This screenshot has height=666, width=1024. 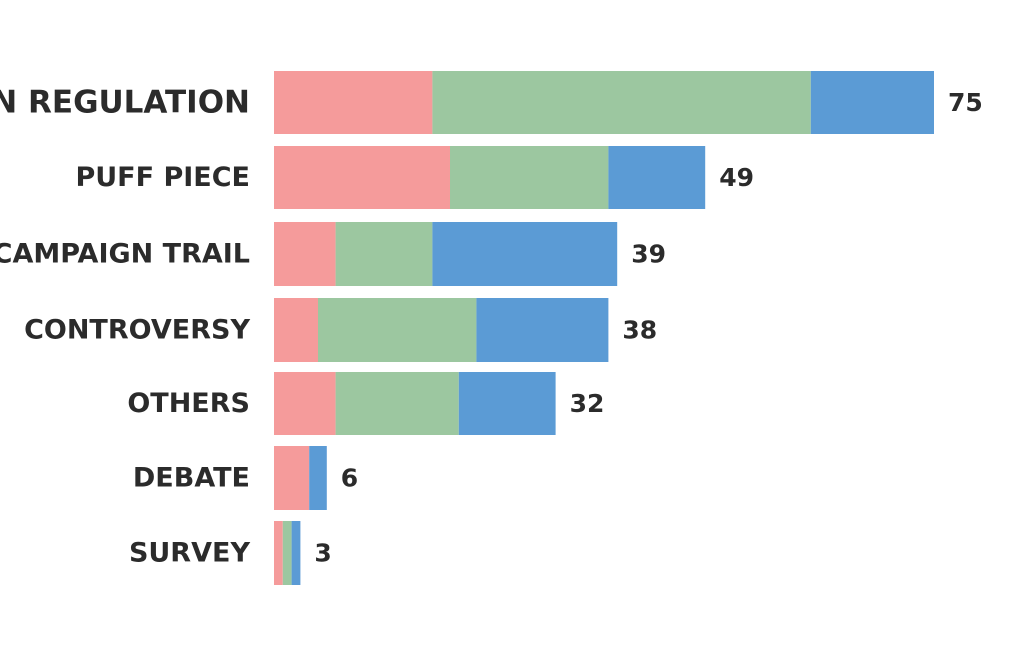 I want to click on total-label-survey: 3, so click(x=322, y=553).